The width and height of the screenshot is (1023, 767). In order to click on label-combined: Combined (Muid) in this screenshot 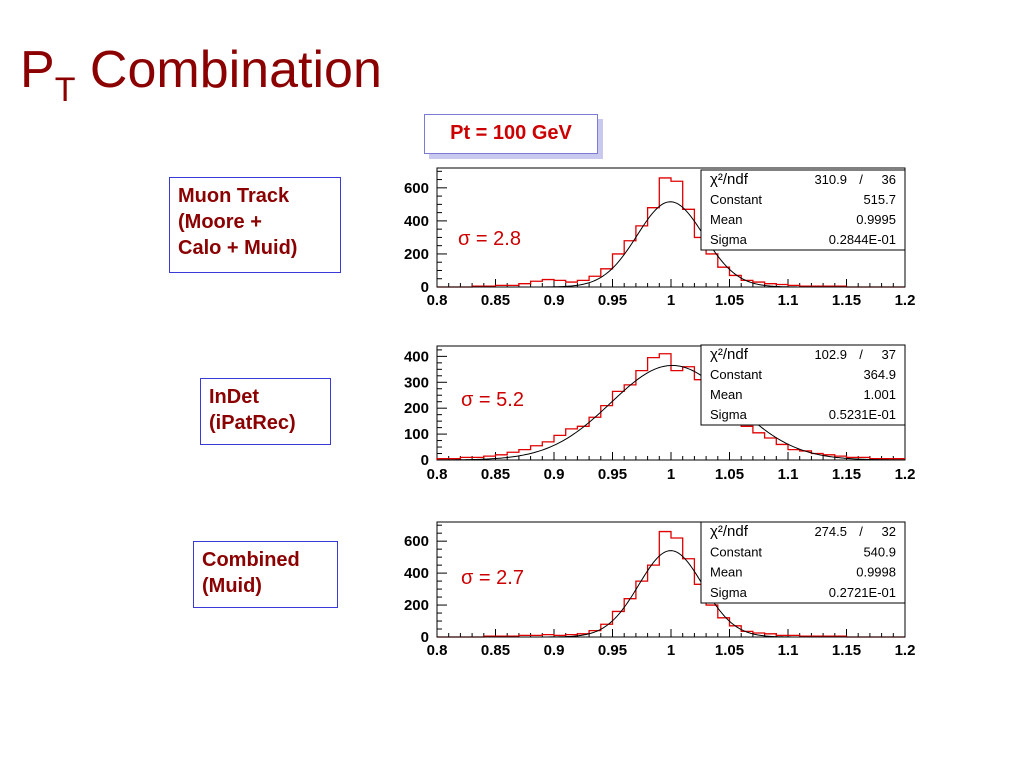, I will do `click(265, 574)`.